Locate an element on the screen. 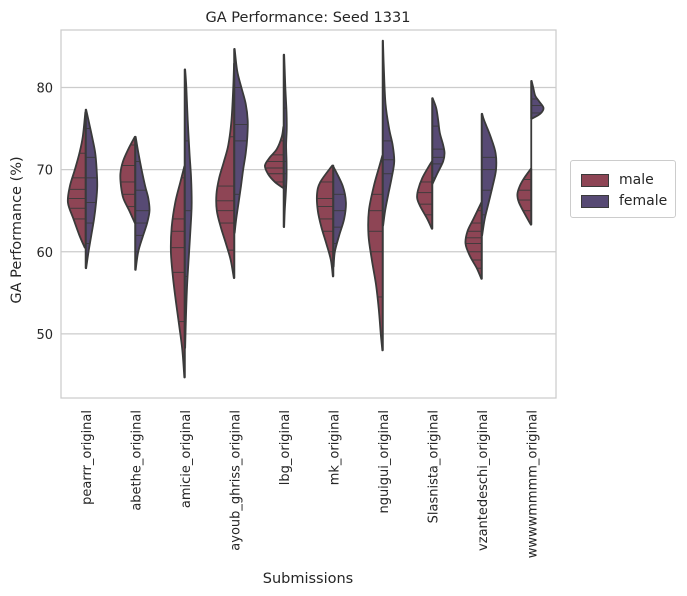 The height and width of the screenshot is (596, 687). violin-male-abethe_original is located at coordinates (128, 179).